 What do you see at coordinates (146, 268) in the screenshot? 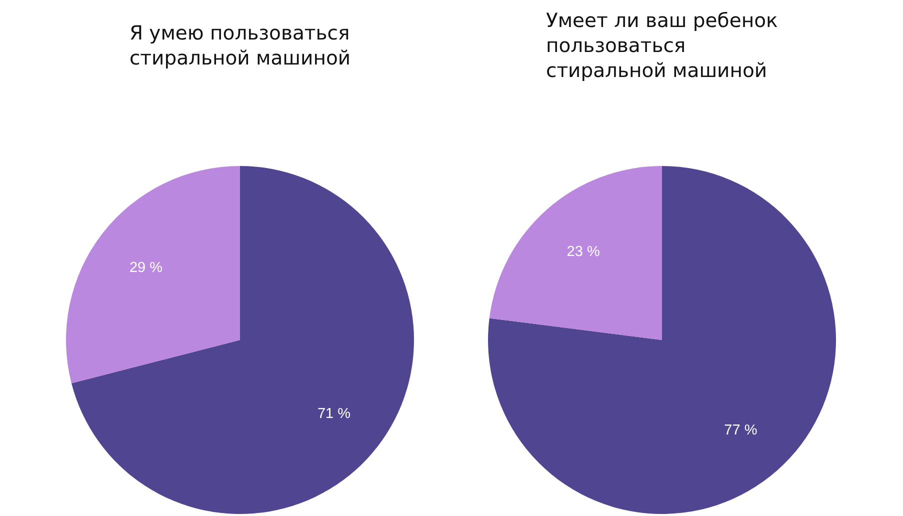
I see `data-label: 29 %` at bounding box center [146, 268].